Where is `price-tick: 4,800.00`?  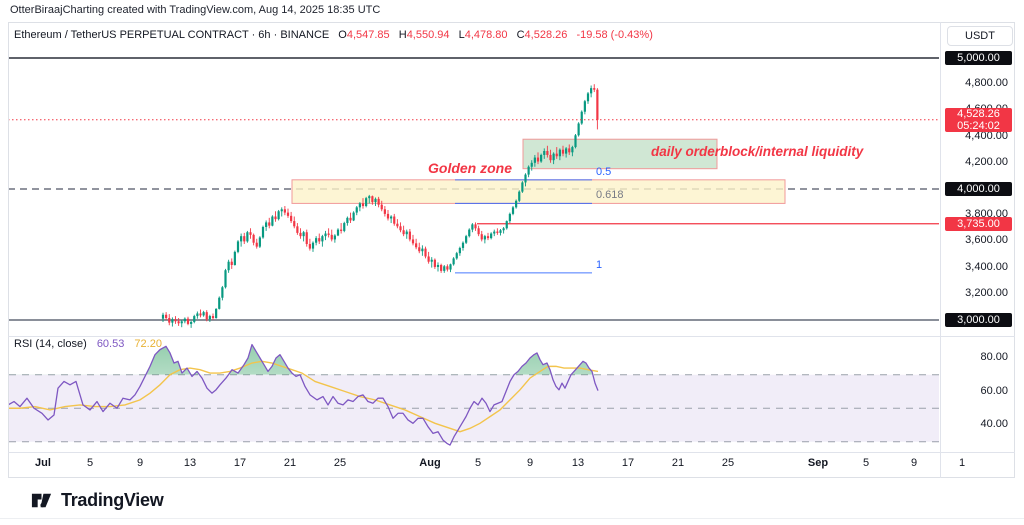 price-tick: 4,800.00 is located at coordinates (986, 83).